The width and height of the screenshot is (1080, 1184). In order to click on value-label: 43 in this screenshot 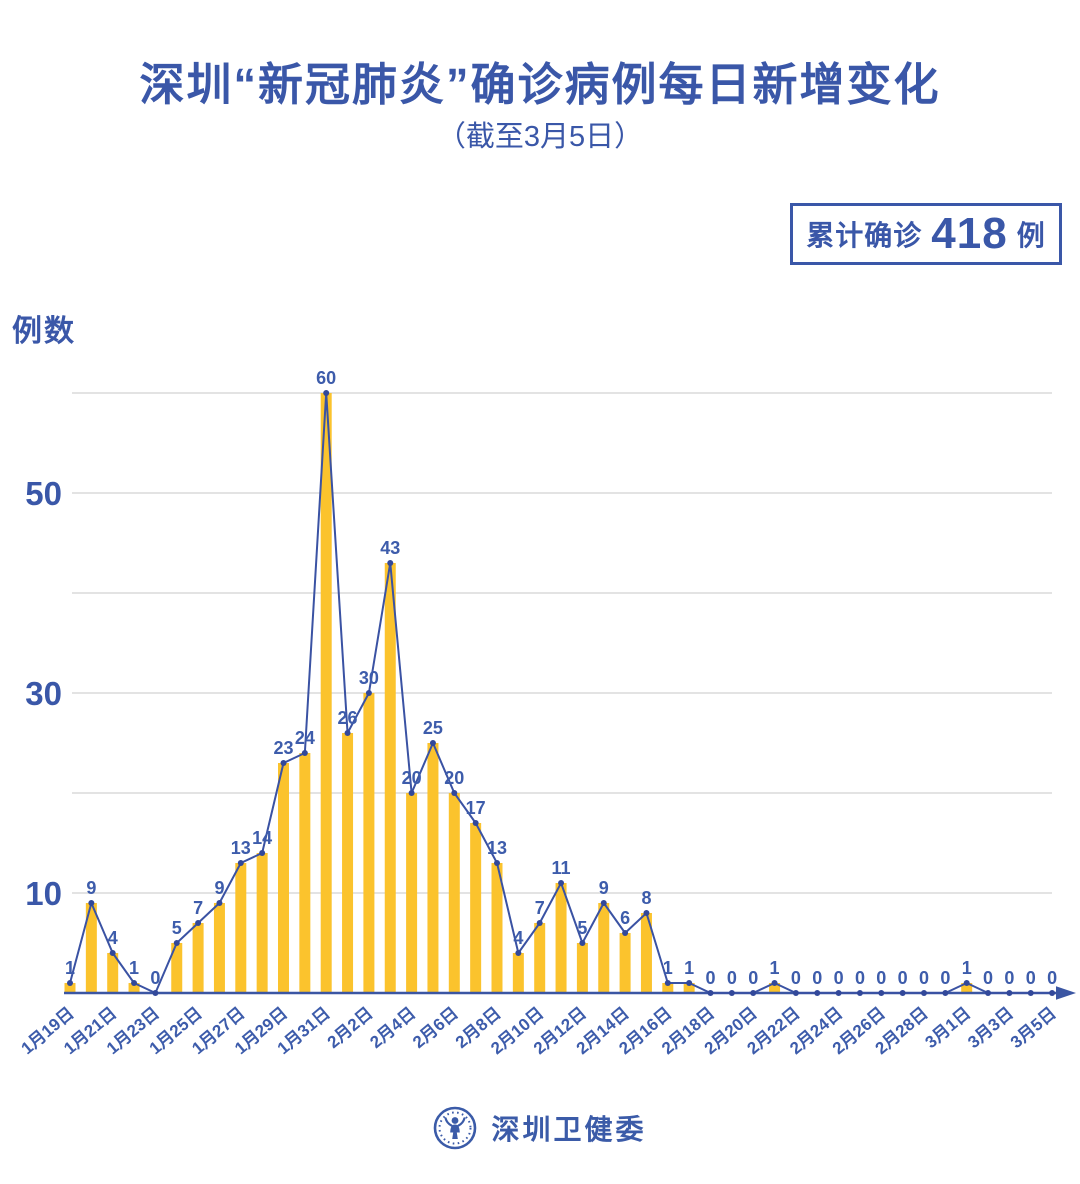, I will do `click(390, 548)`.